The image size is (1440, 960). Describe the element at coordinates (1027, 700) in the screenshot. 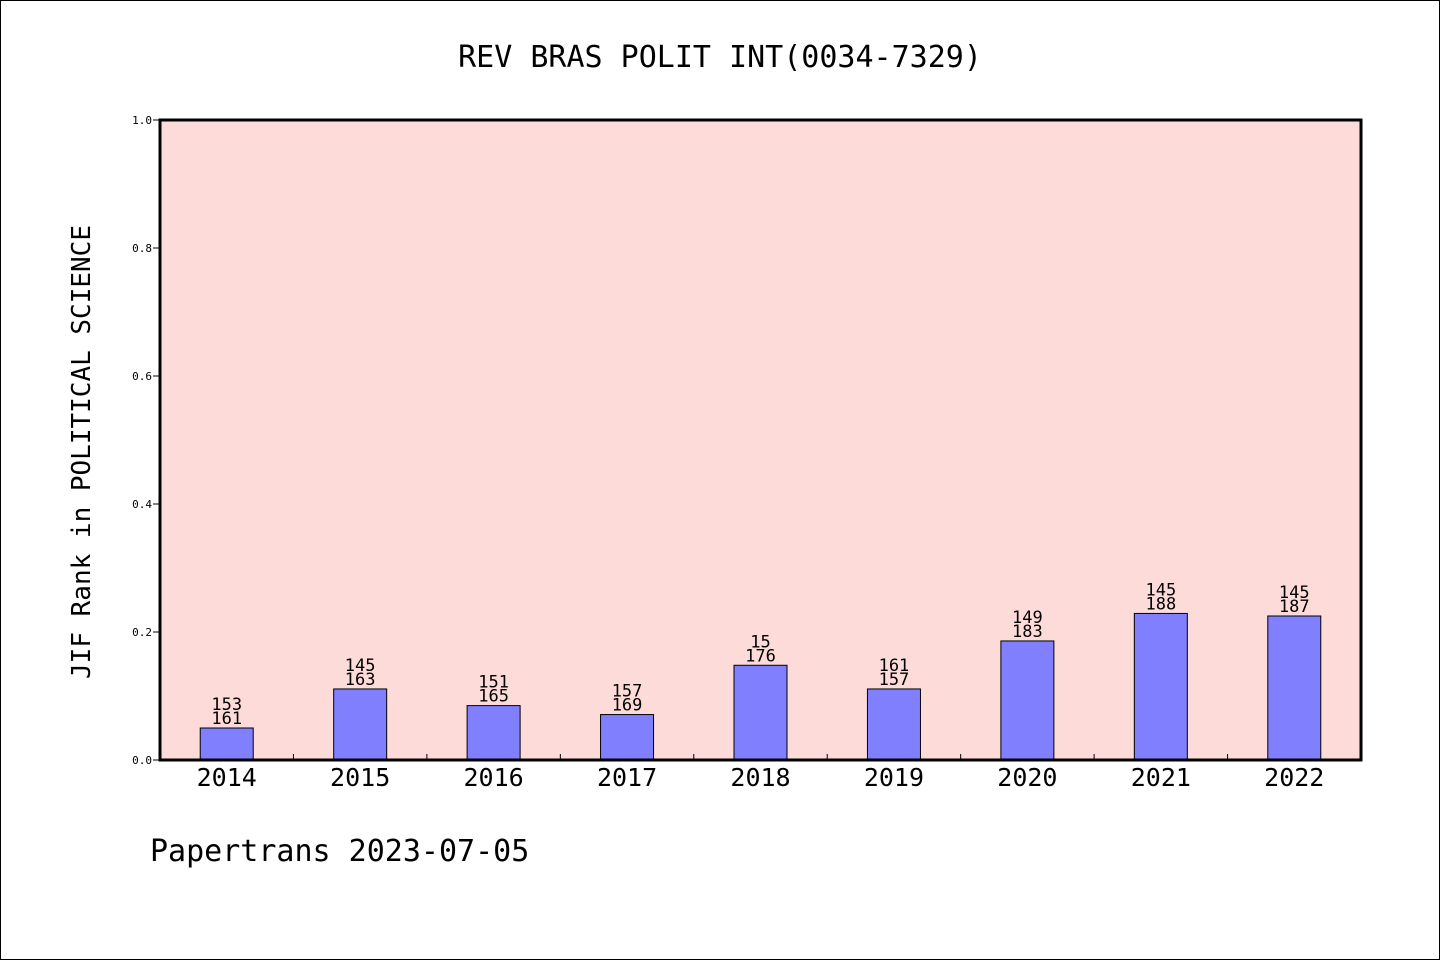

I see `bar-2020` at that location.